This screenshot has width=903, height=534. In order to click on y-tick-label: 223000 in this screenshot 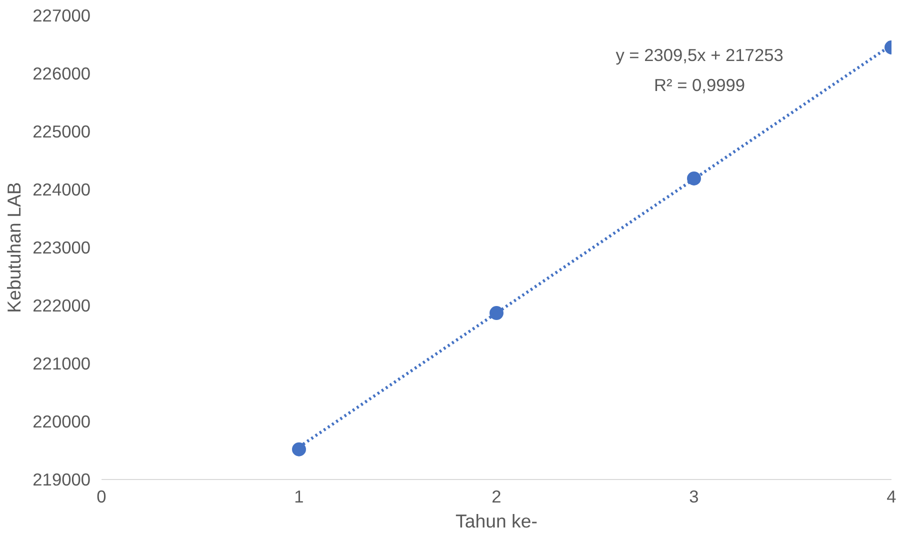, I will do `click(61, 248)`.